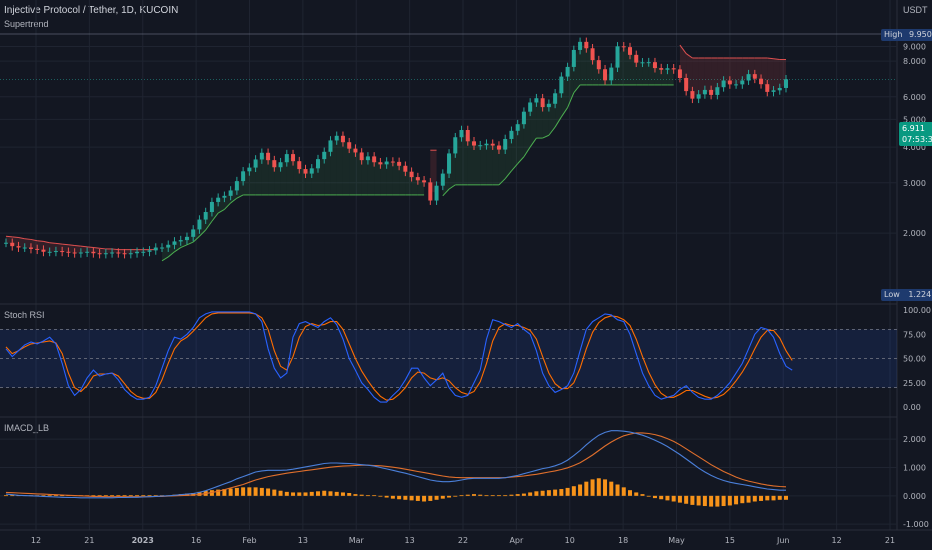  What do you see at coordinates (912, 407) in the screenshot?
I see `stoch-tick-label: 0.00` at bounding box center [912, 407].